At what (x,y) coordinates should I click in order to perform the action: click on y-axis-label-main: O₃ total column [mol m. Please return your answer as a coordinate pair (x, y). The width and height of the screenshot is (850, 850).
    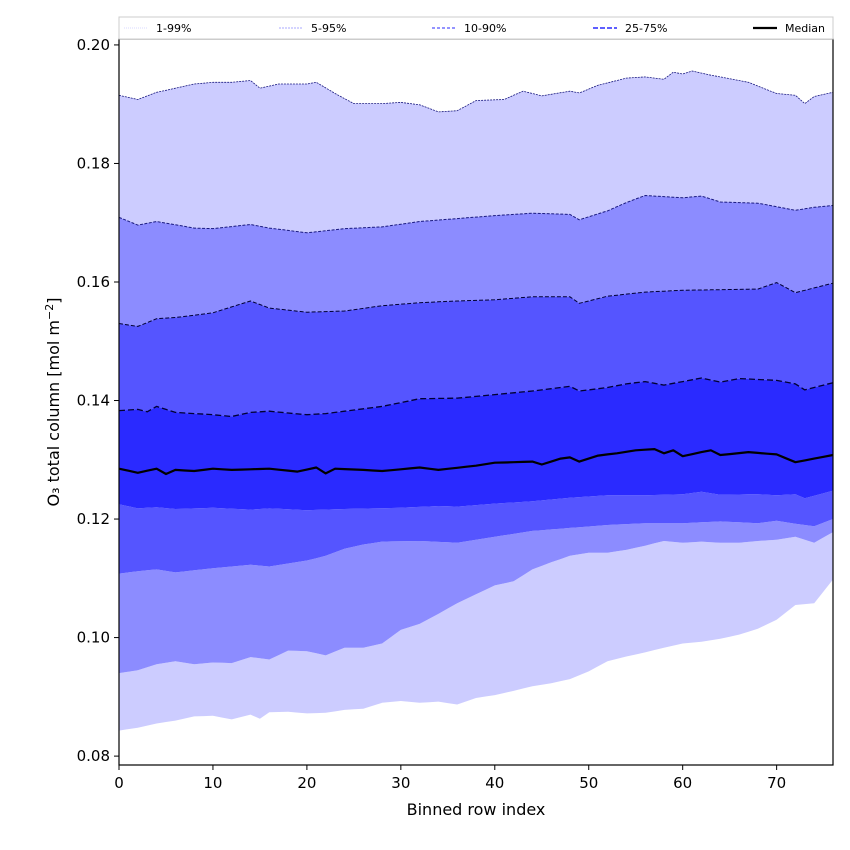
    Looking at the image, I should click on (53, 413).